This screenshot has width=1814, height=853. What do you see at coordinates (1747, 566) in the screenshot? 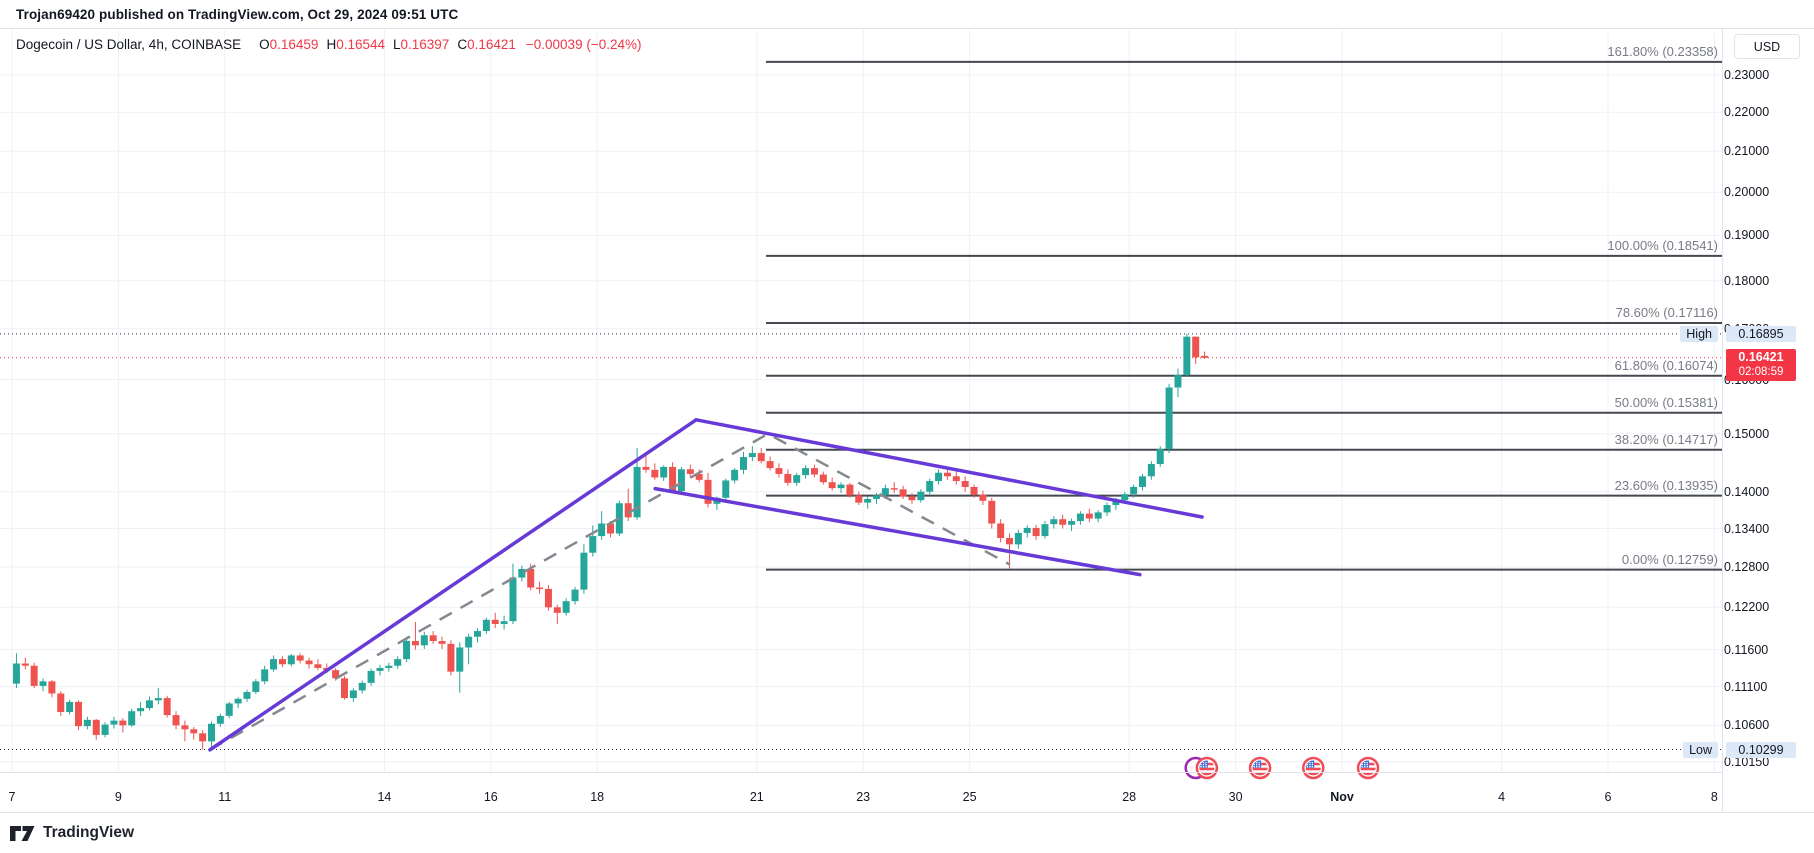
I see `price-tick-label: 0.12800` at bounding box center [1747, 566].